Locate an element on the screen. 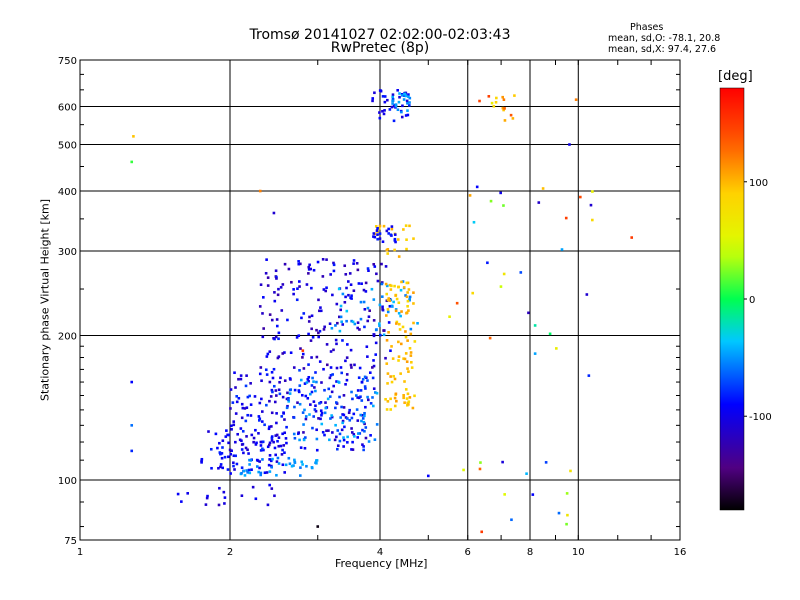 The height and width of the screenshot is (600, 800). stats-x-mode: mean, sd,X: 97.4, 27.6 is located at coordinates (662, 49).